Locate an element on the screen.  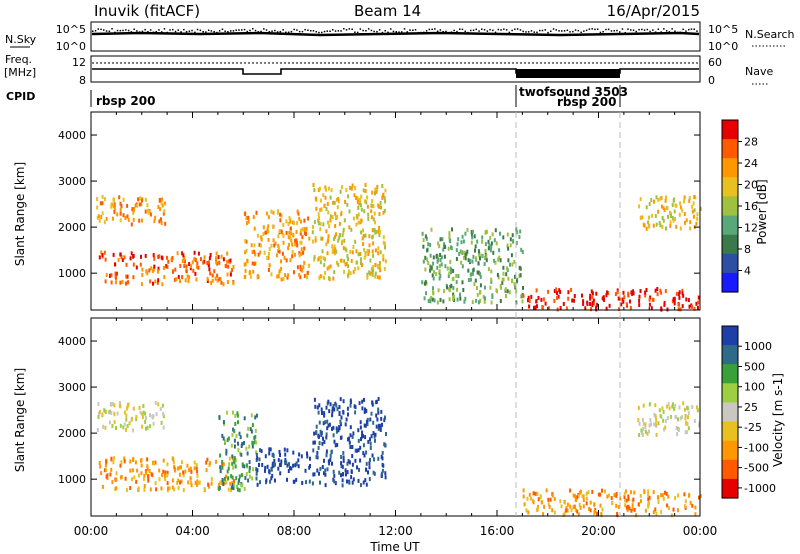
power-colorbar-label: Power [dB] is located at coordinates (762, 211).